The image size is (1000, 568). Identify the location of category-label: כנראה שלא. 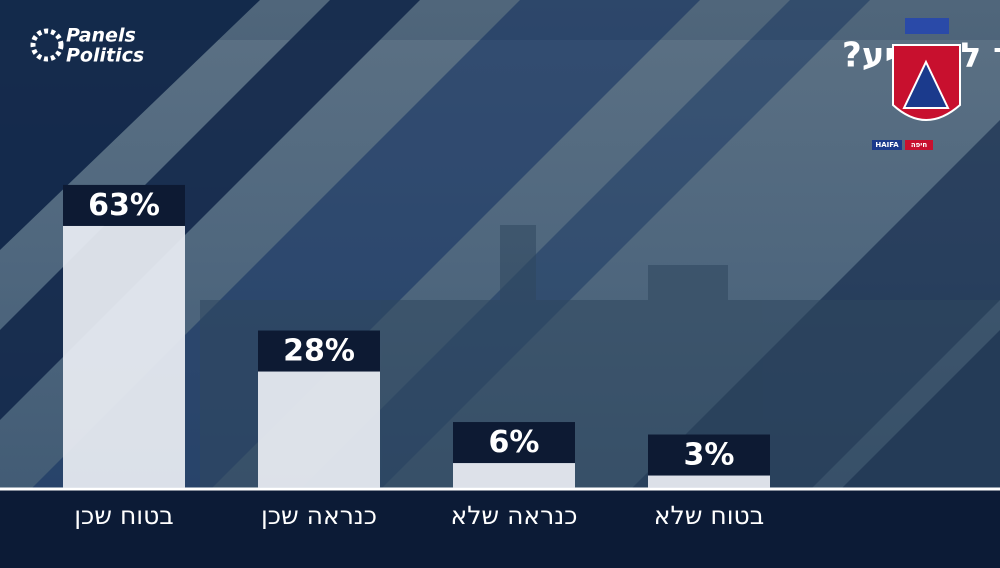
(514, 515).